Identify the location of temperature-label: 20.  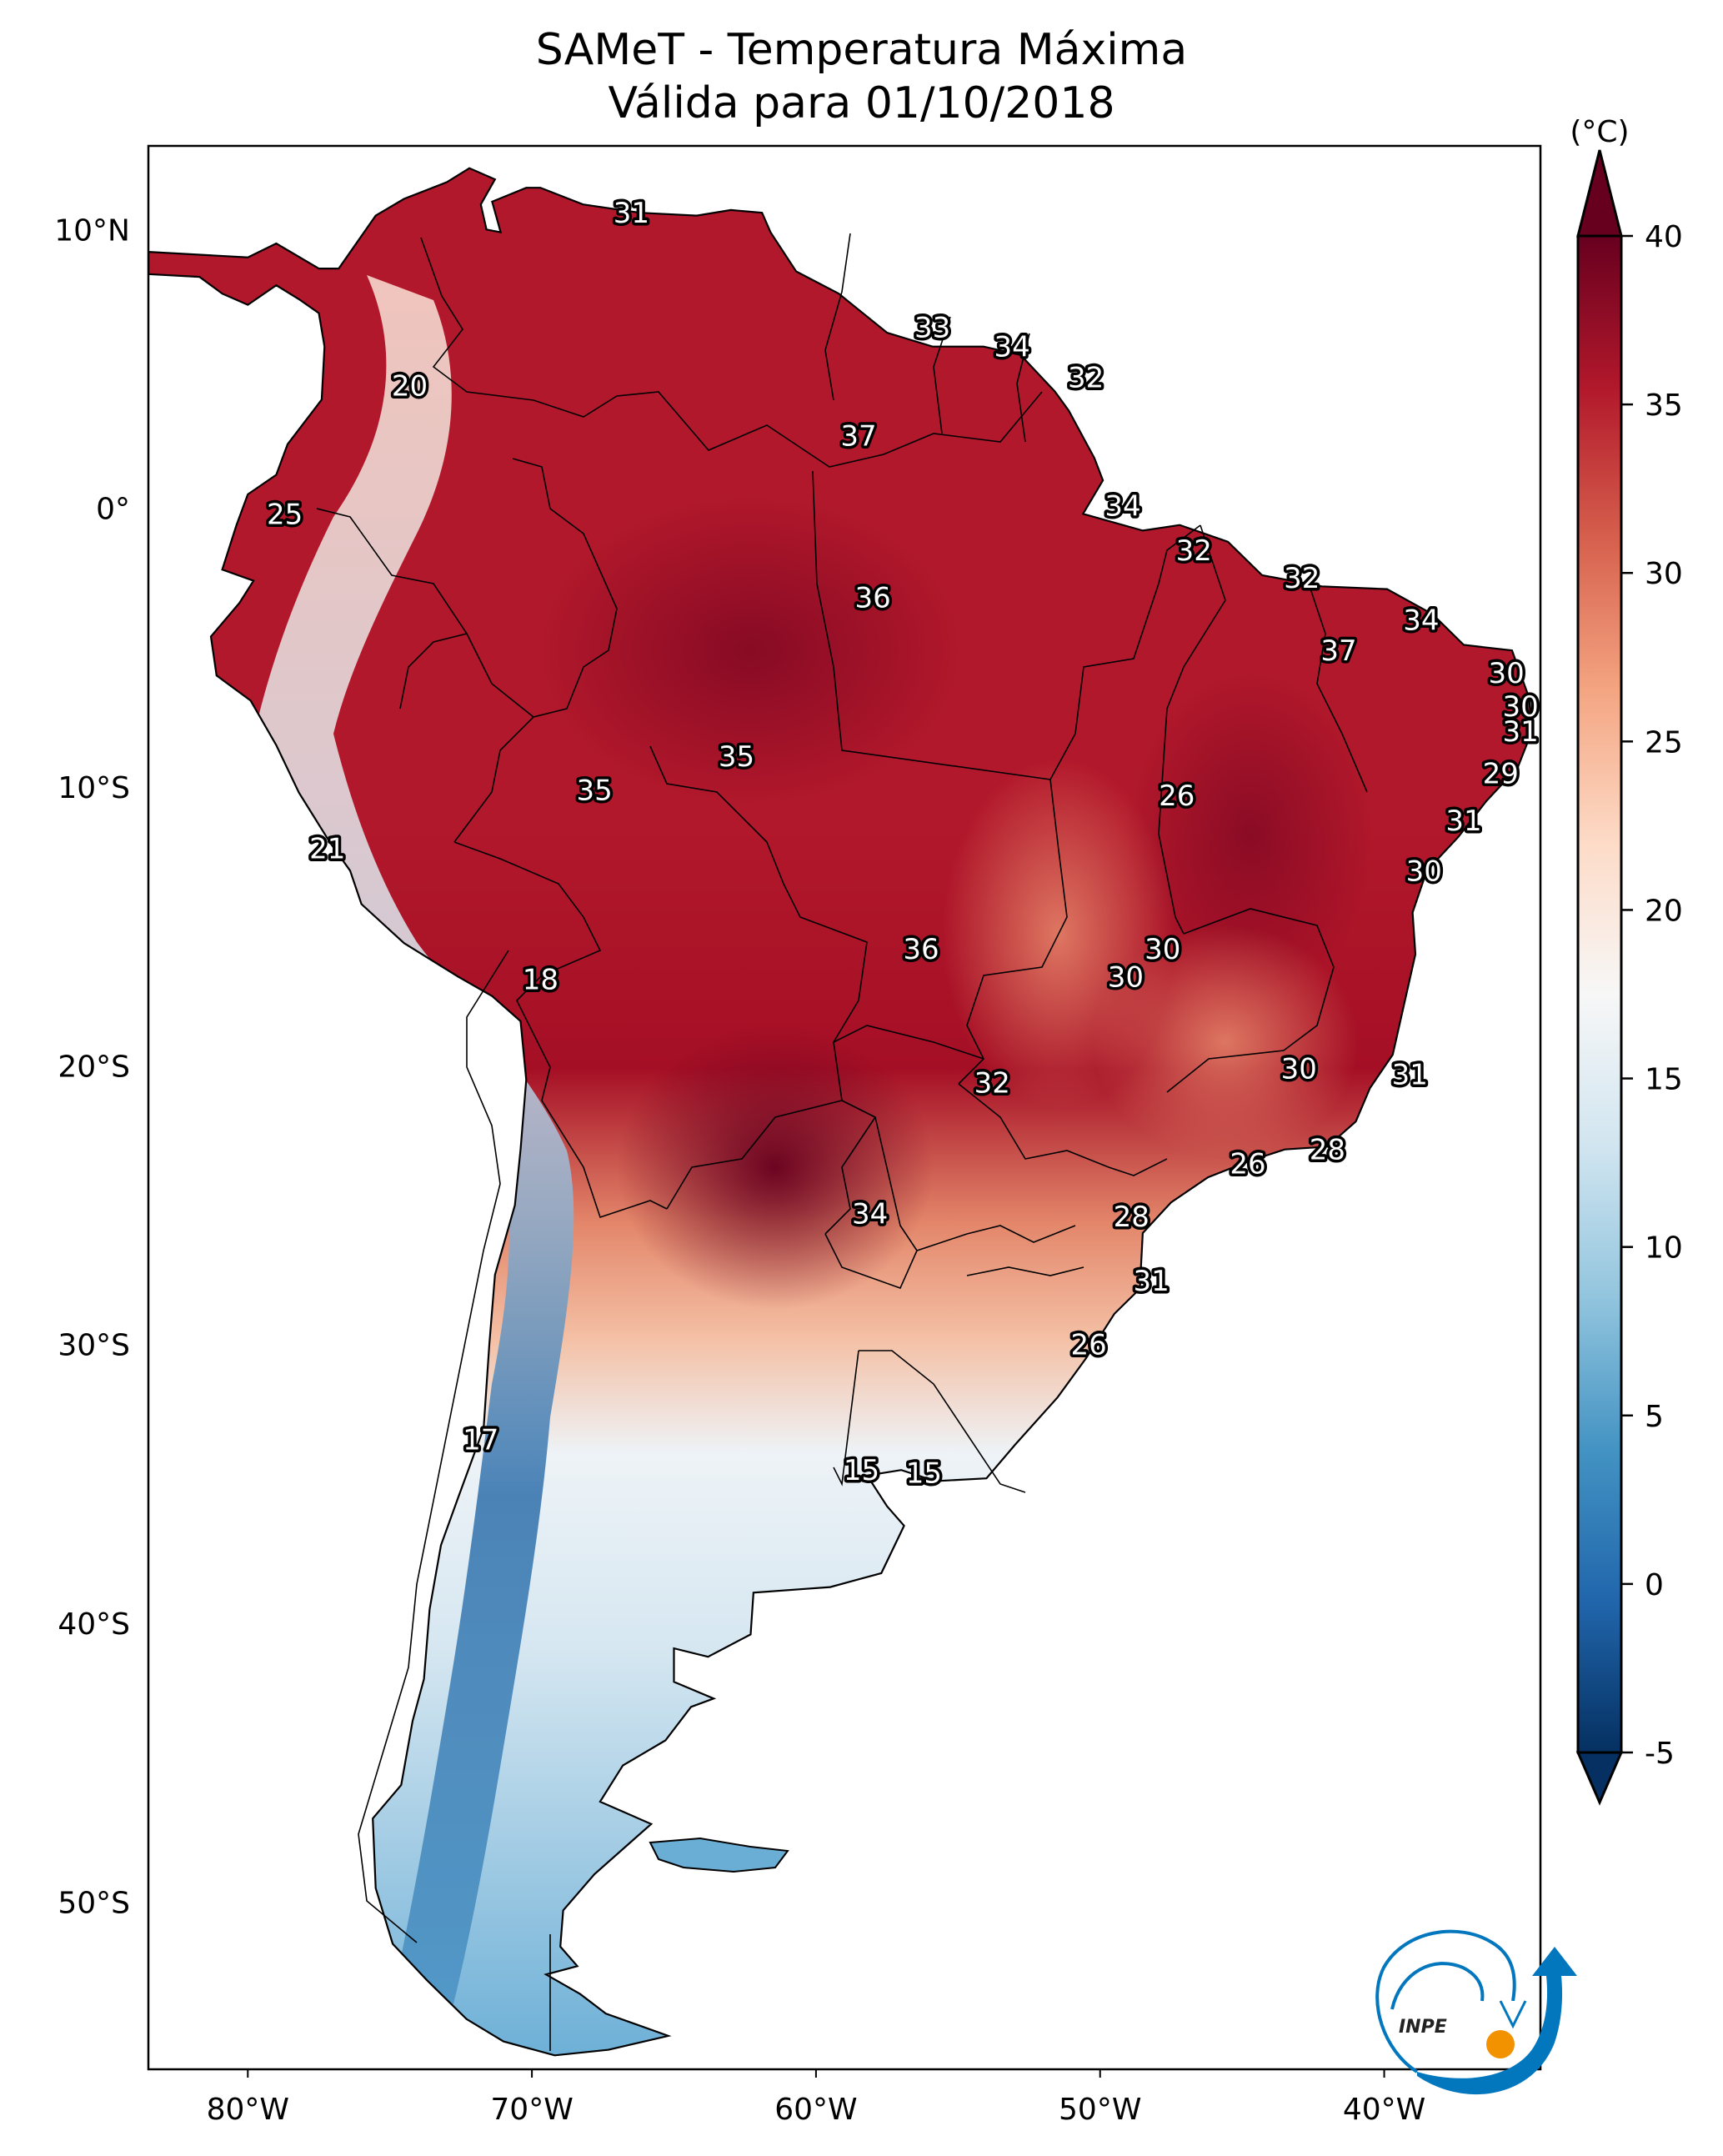
(410, 387).